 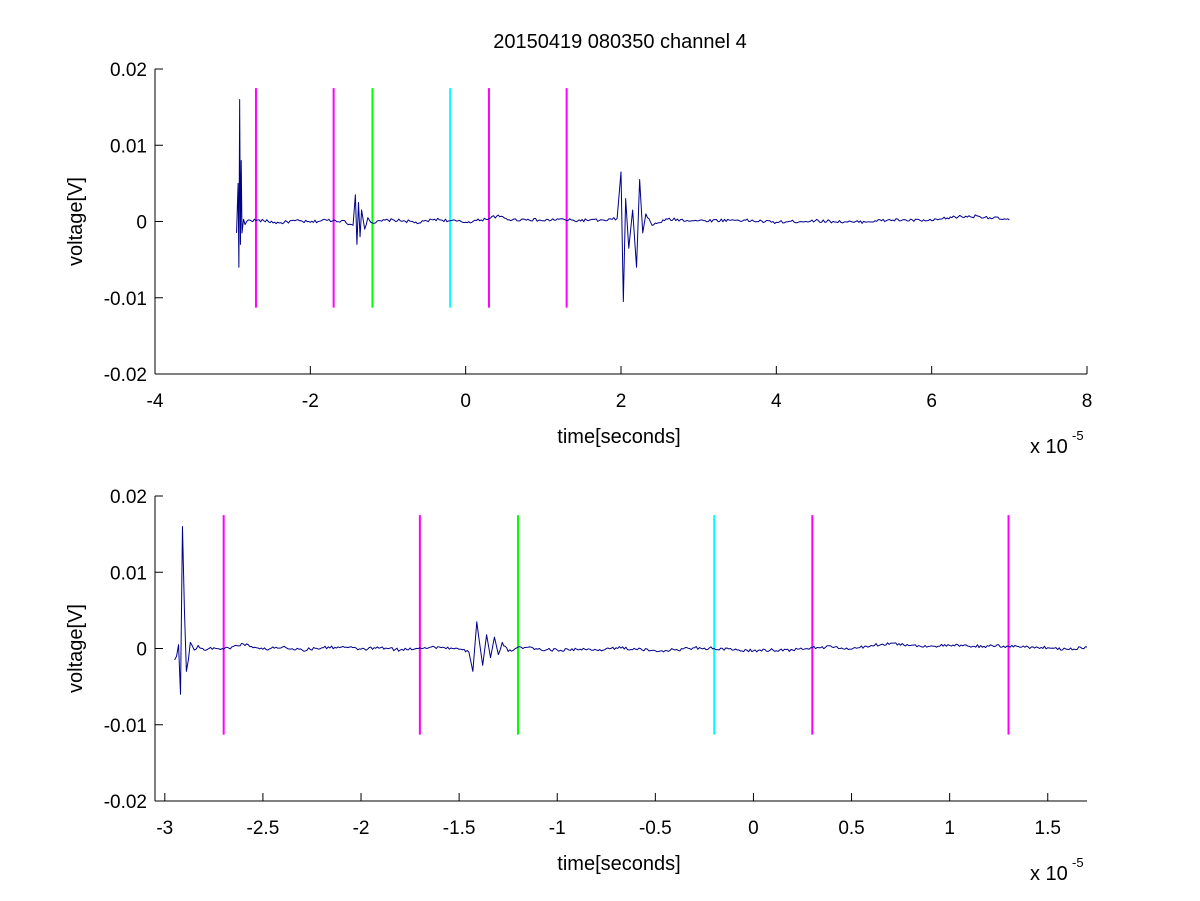 I want to click on x-tick-label: 4, so click(x=776, y=401).